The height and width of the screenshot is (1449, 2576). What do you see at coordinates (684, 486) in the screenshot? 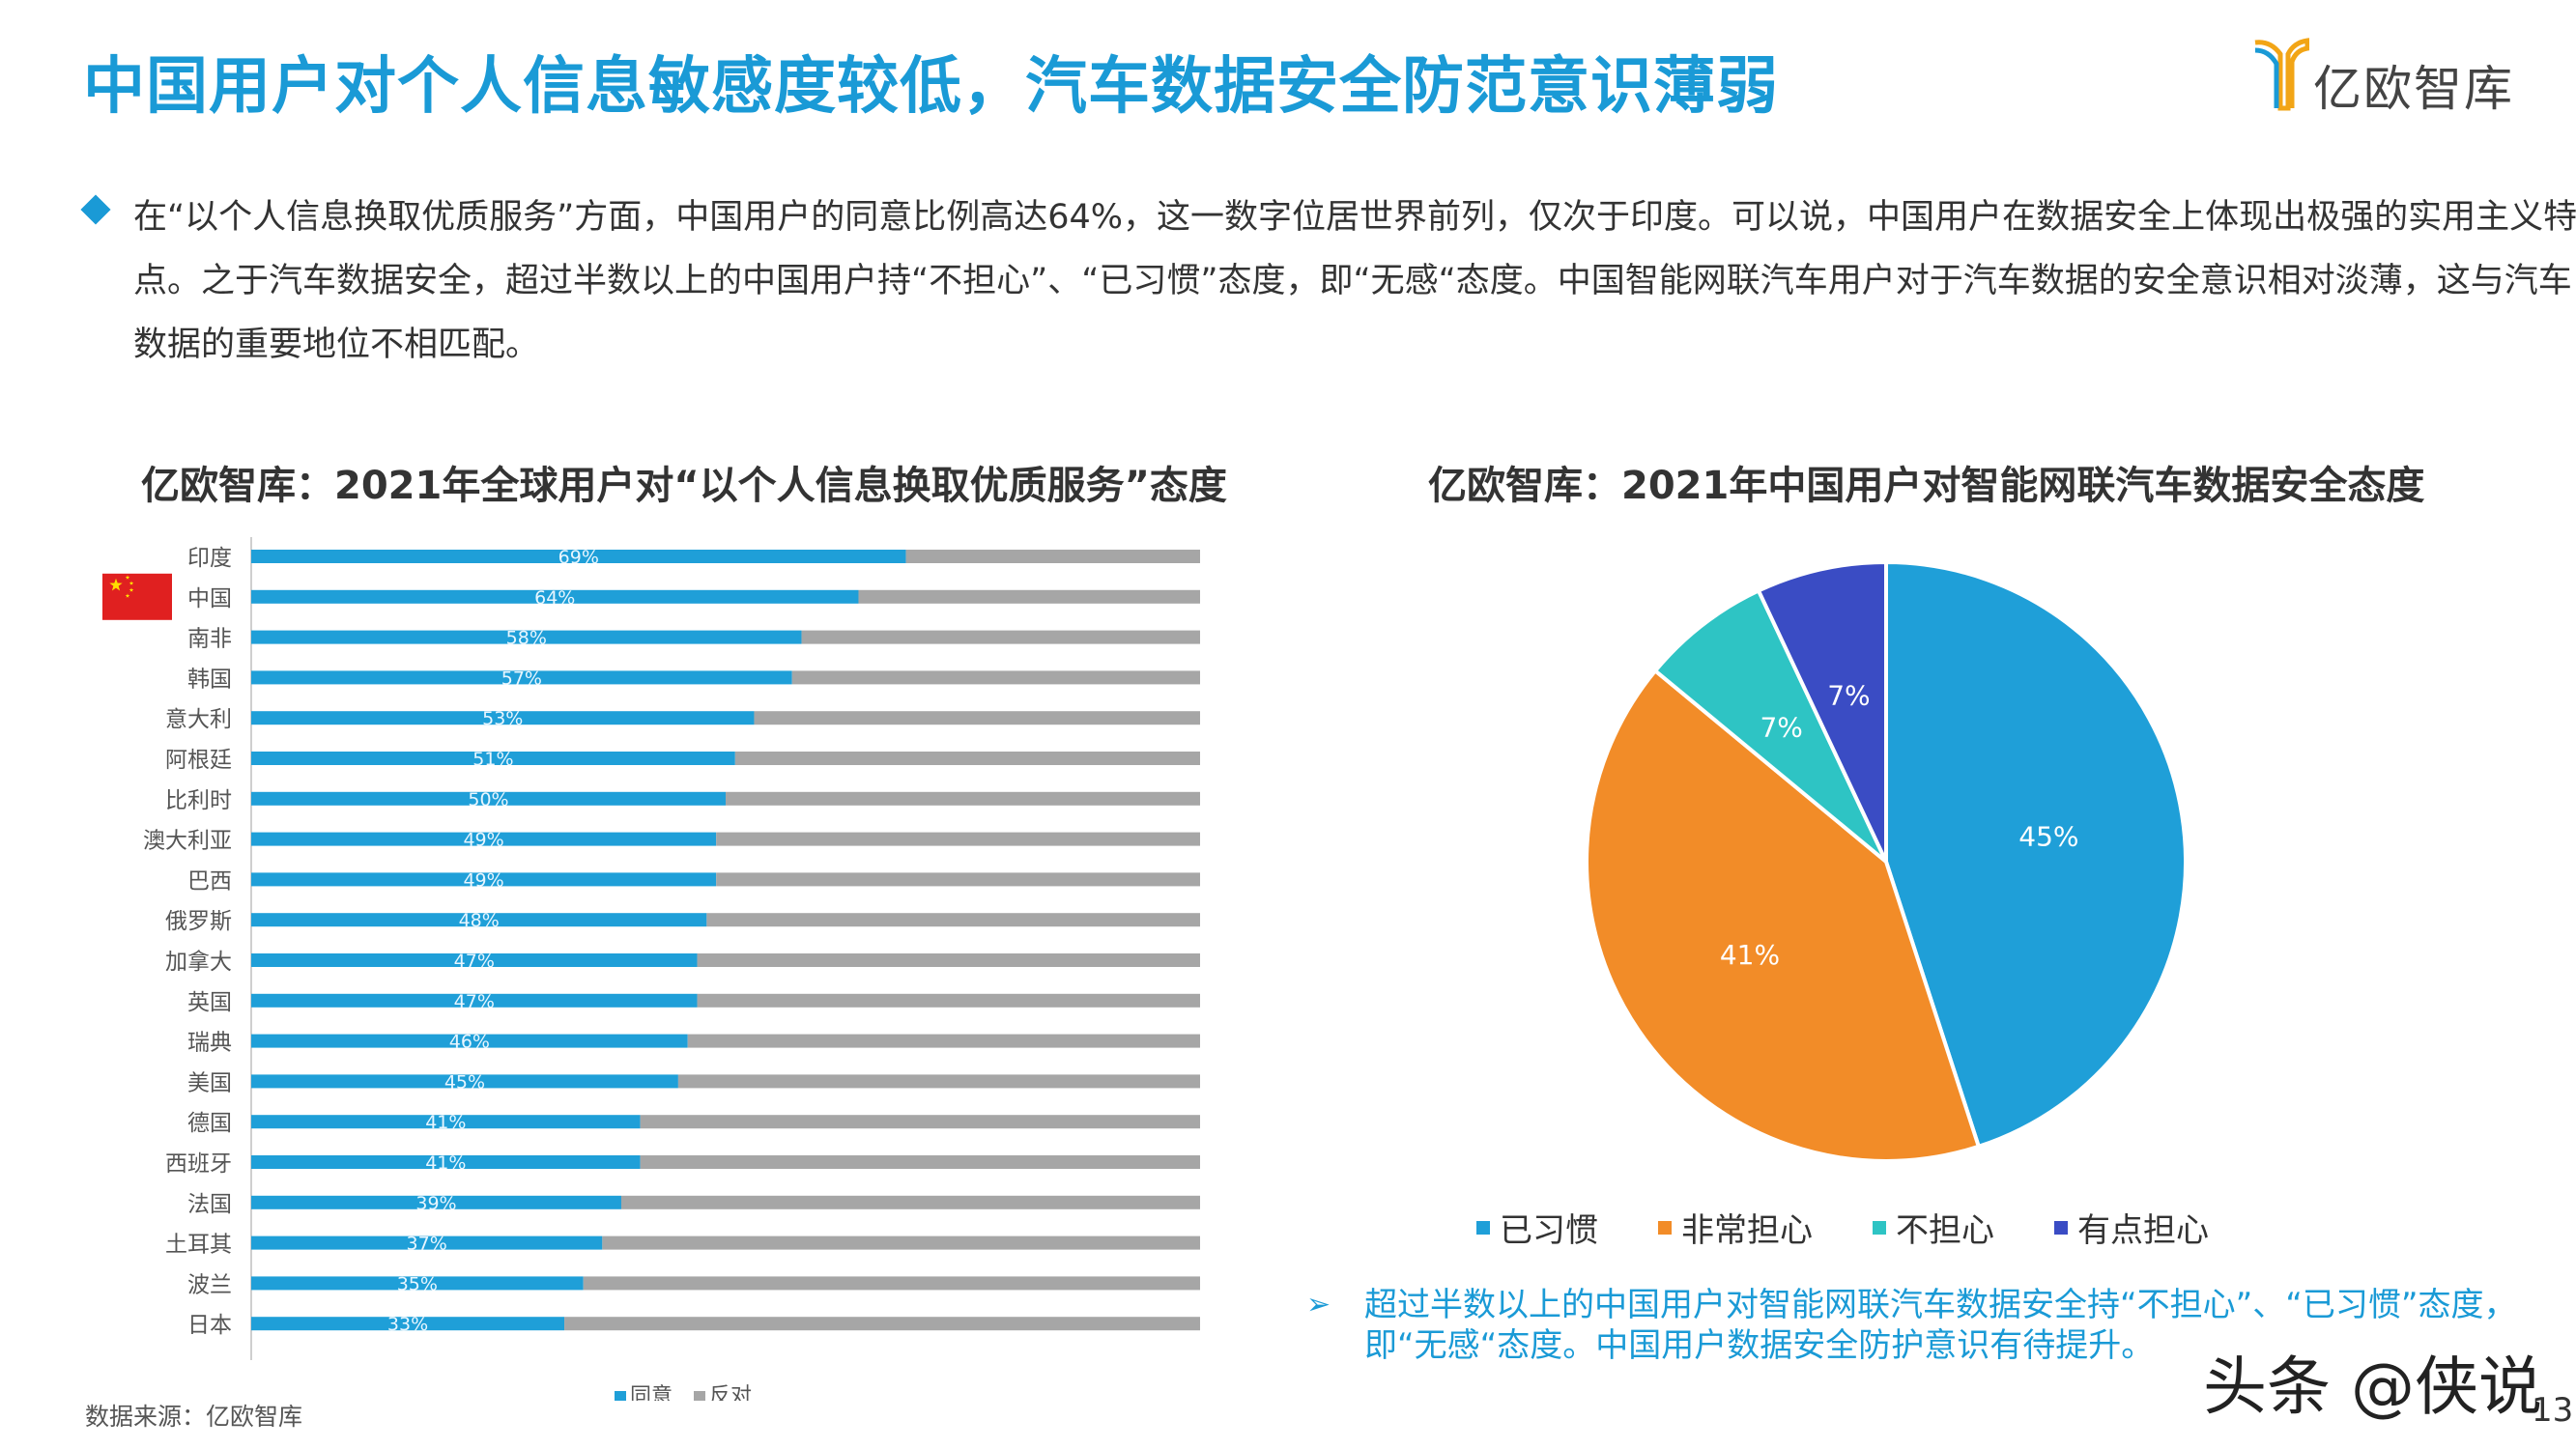
I see `bar-chart-title: 亿欧智库：2021年全球用户对“以个人信息换取优质服务”态度` at bounding box center [684, 486].